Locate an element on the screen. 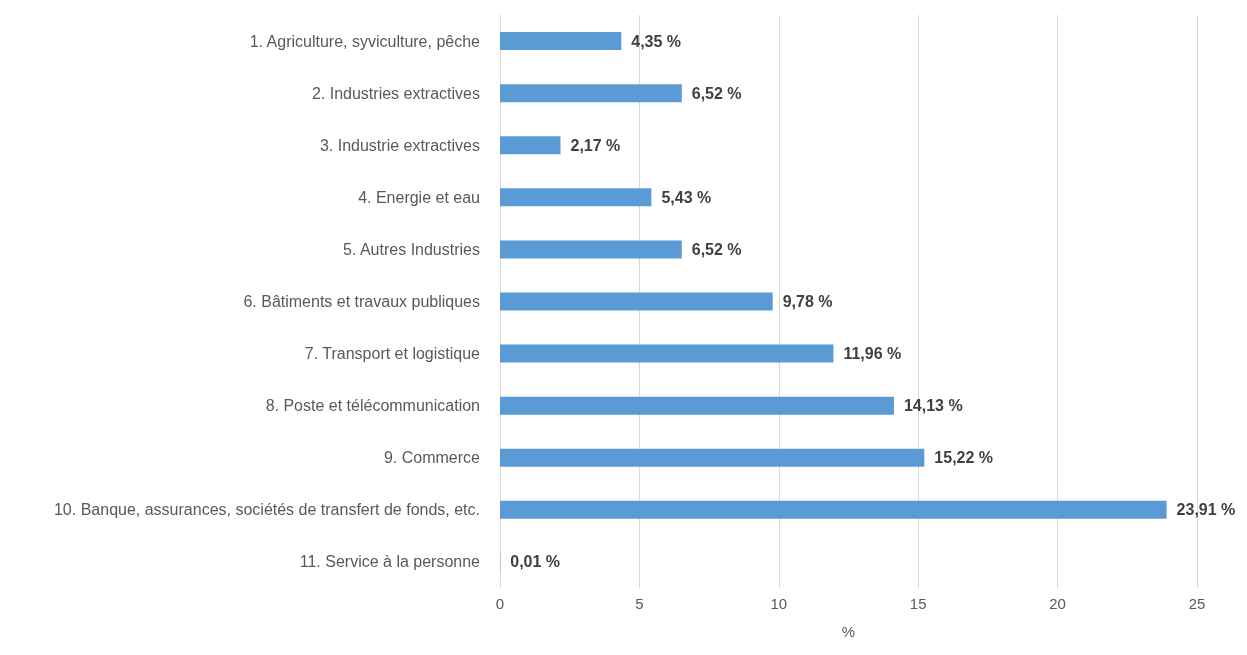 This screenshot has width=1247, height=655. y-tick-label: 2. Industries extractives is located at coordinates (395, 93).